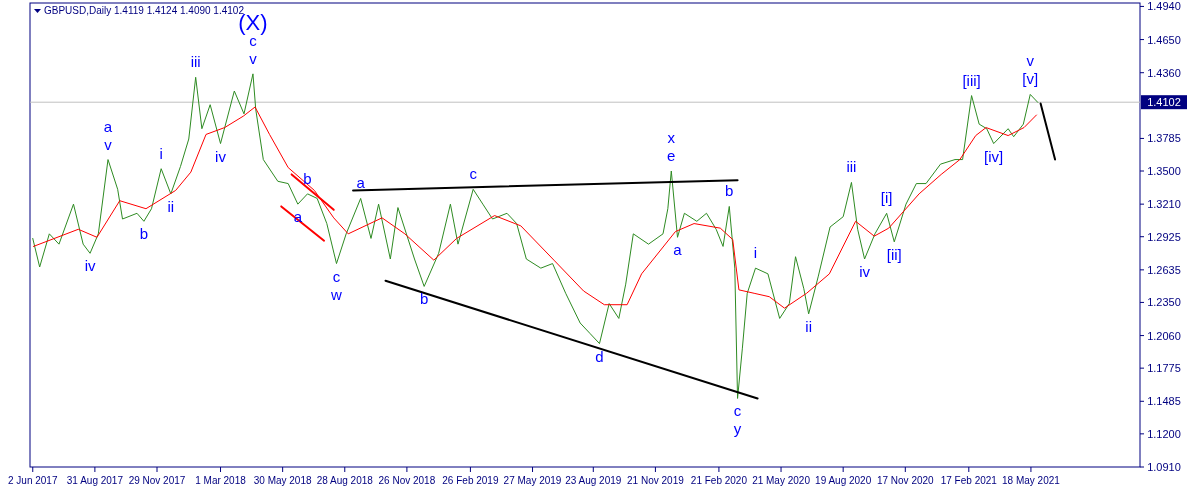 This screenshot has width=1190, height=492. Describe the element at coordinates (1164, 302) in the screenshot. I see `y-tick-label: 1.2350` at that location.